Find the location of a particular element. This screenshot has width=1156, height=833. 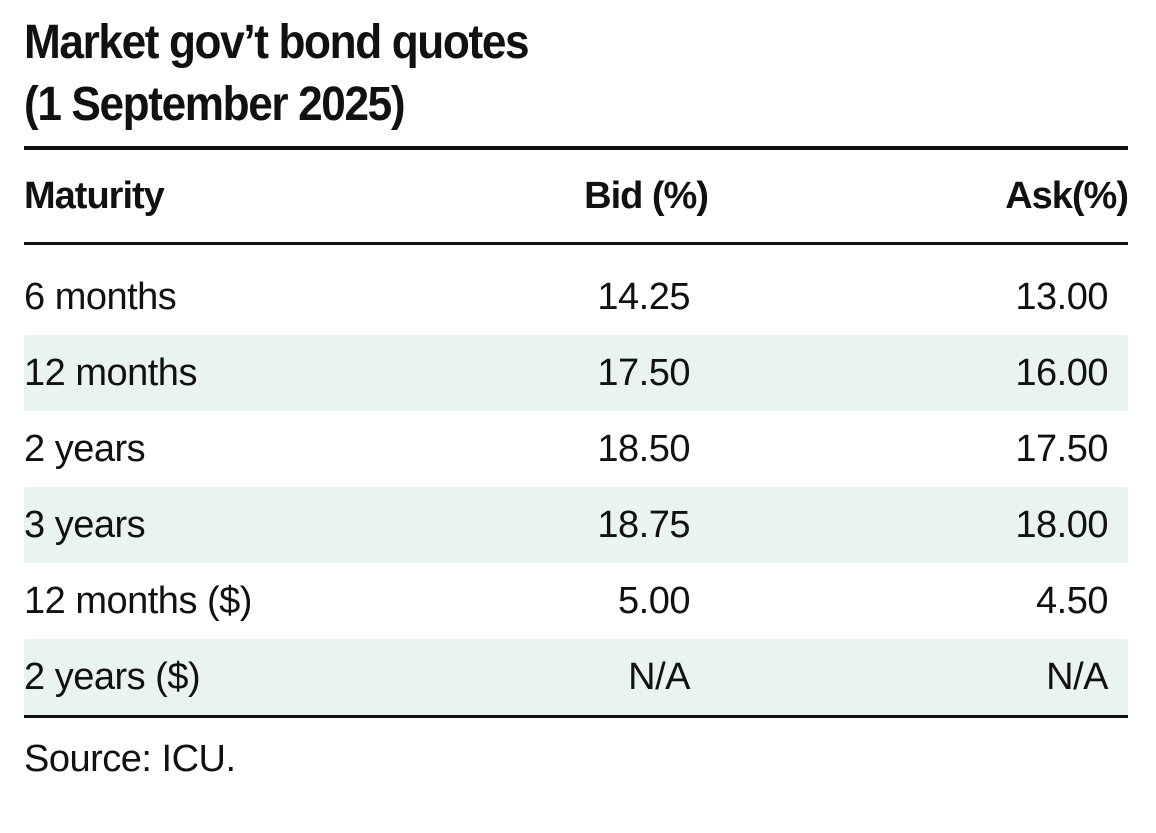

cell-maturity: 6 months is located at coordinates (100, 296).